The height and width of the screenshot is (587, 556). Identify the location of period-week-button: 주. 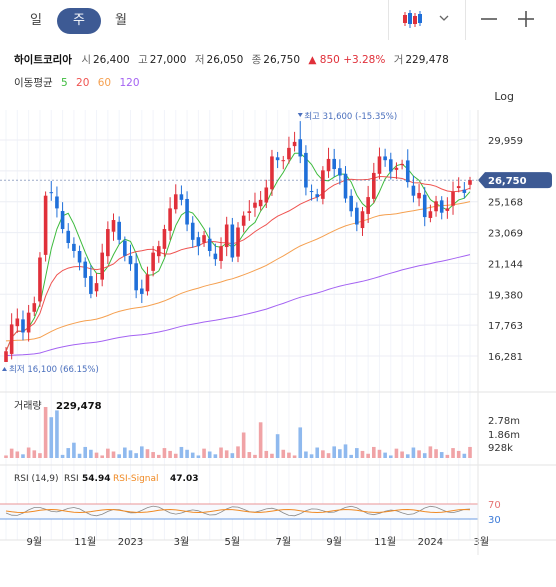
(79, 21).